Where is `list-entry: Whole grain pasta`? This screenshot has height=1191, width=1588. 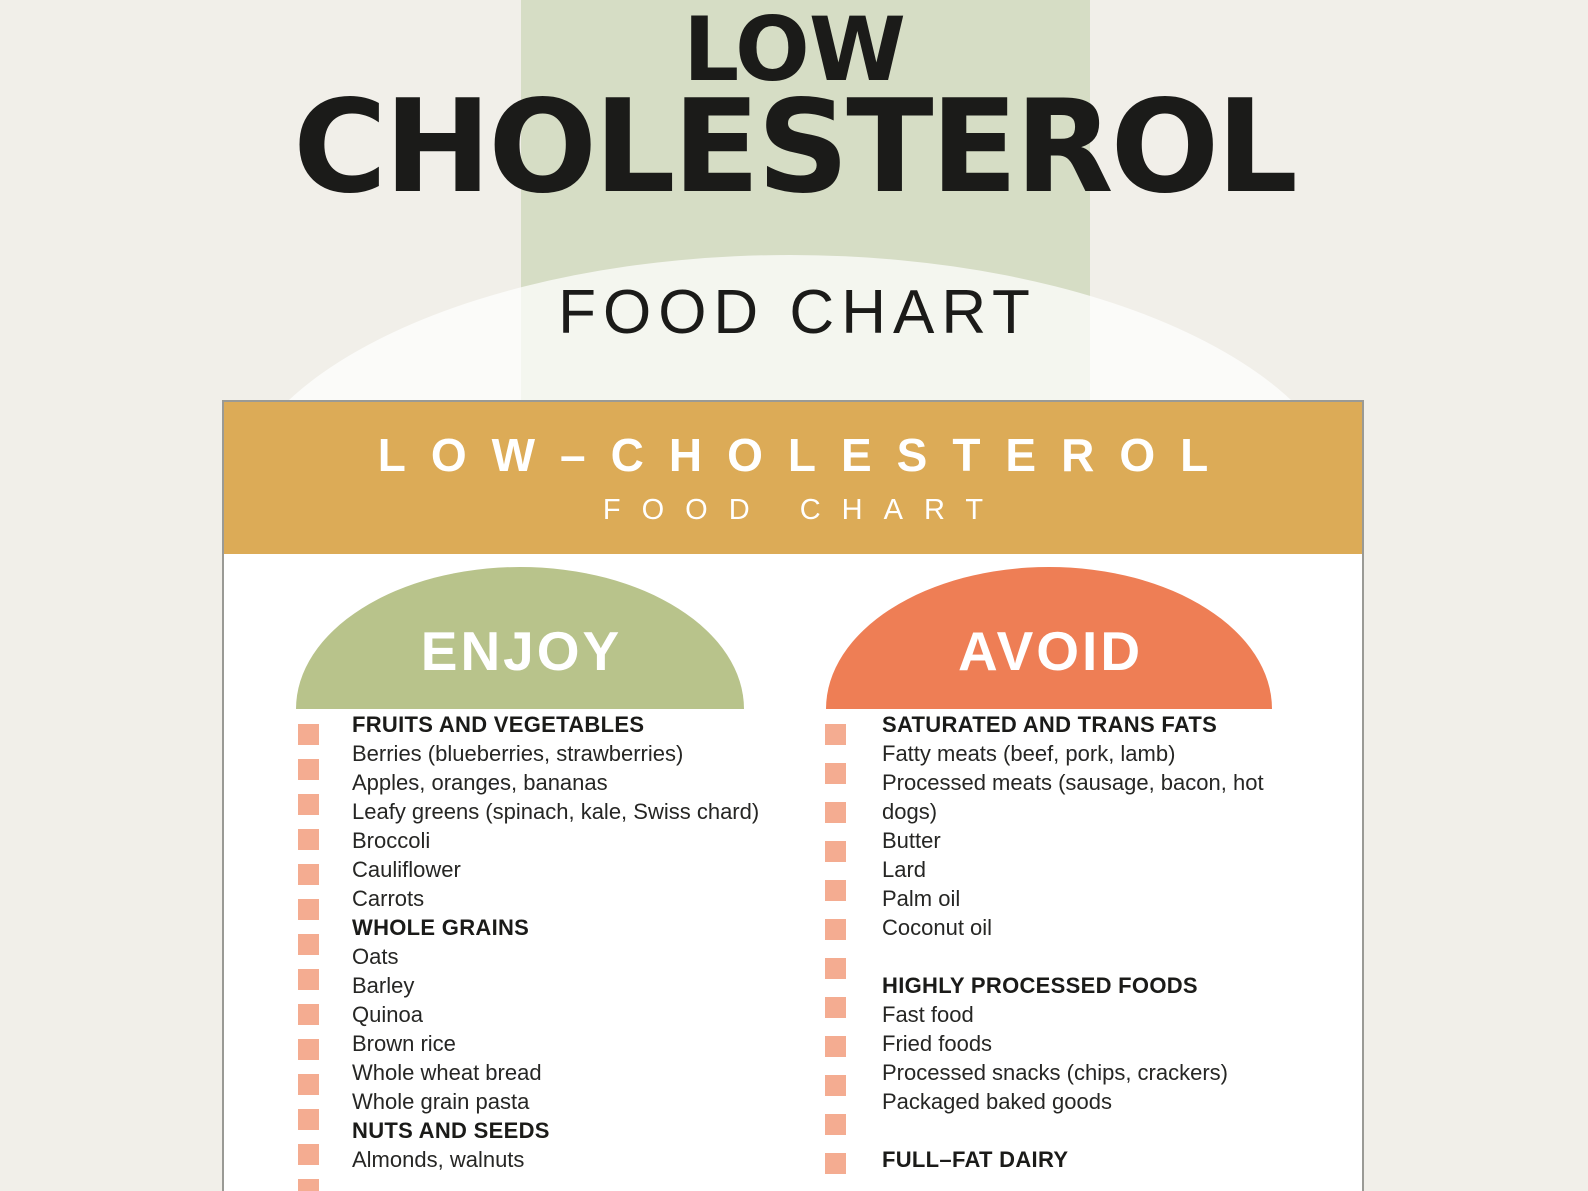 list-entry: Whole grain pasta is located at coordinates (441, 1101).